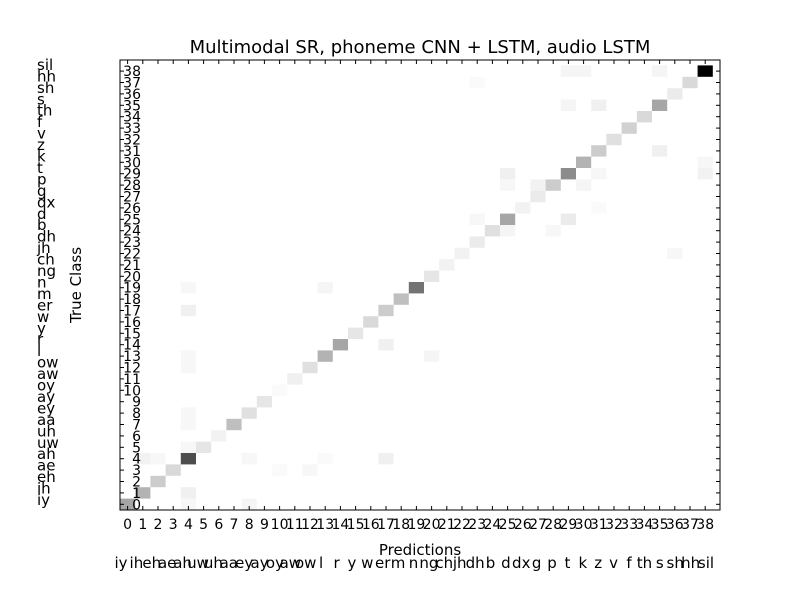 This screenshot has height=600, width=800. What do you see at coordinates (420, 550) in the screenshot?
I see `x-axis-label: Predictions` at bounding box center [420, 550].